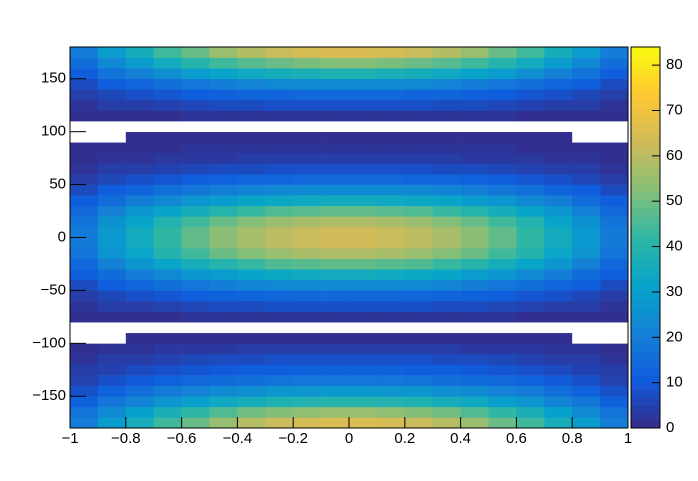 The image size is (698, 481). What do you see at coordinates (53, 289) in the screenshot?
I see `y-tick-label: −50` at bounding box center [53, 289].